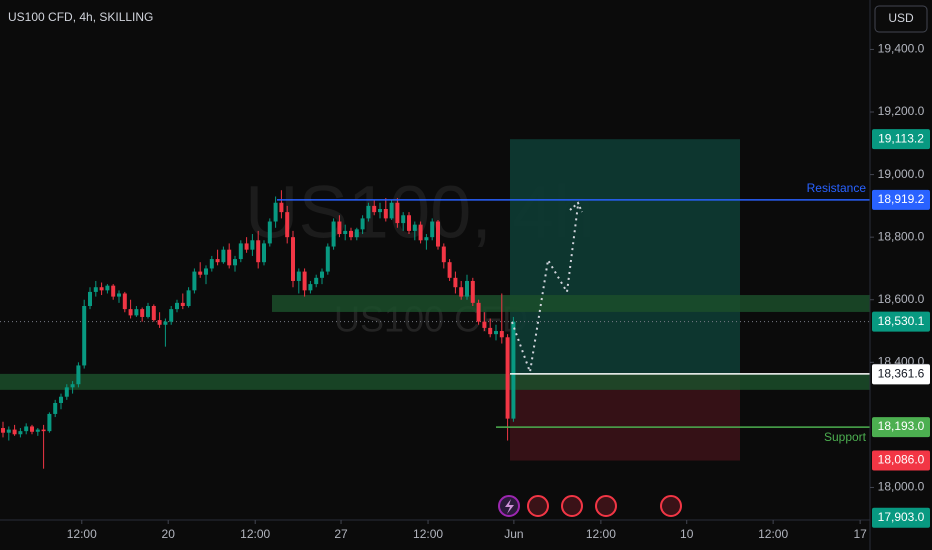  Describe the element at coordinates (901, 111) in the screenshot. I see `y-tick-label: 19,200.0` at that location.